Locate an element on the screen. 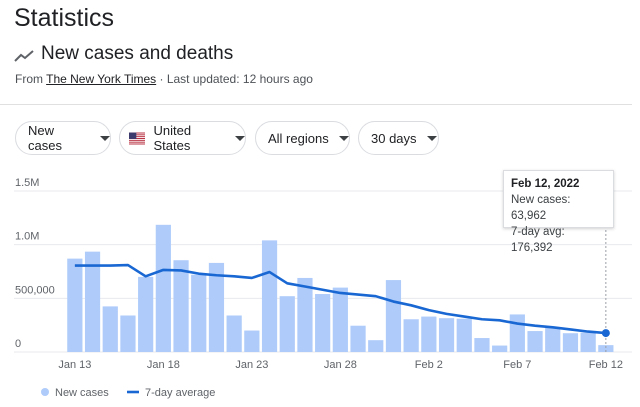 The height and width of the screenshot is (407, 640). y-tick-label: 1.0M is located at coordinates (27, 237).